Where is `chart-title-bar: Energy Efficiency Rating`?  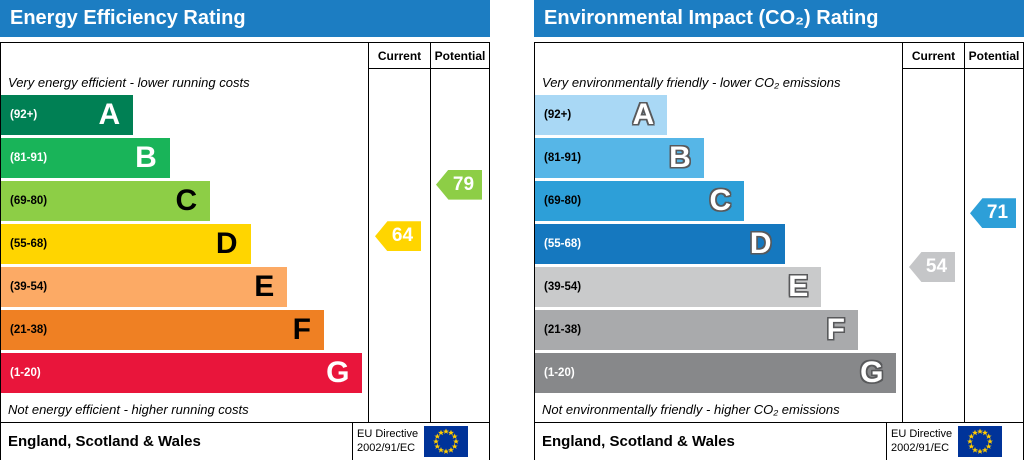 chart-title-bar: Energy Efficiency Rating is located at coordinates (245, 18).